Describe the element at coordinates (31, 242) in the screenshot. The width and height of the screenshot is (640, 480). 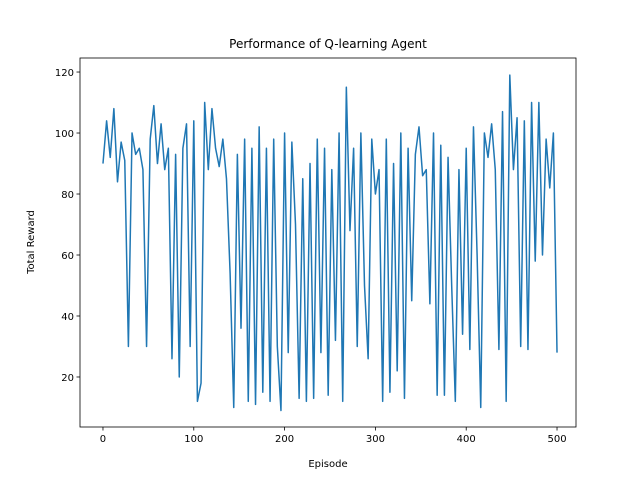
I see `y-axis-label: Total Reward` at that location.